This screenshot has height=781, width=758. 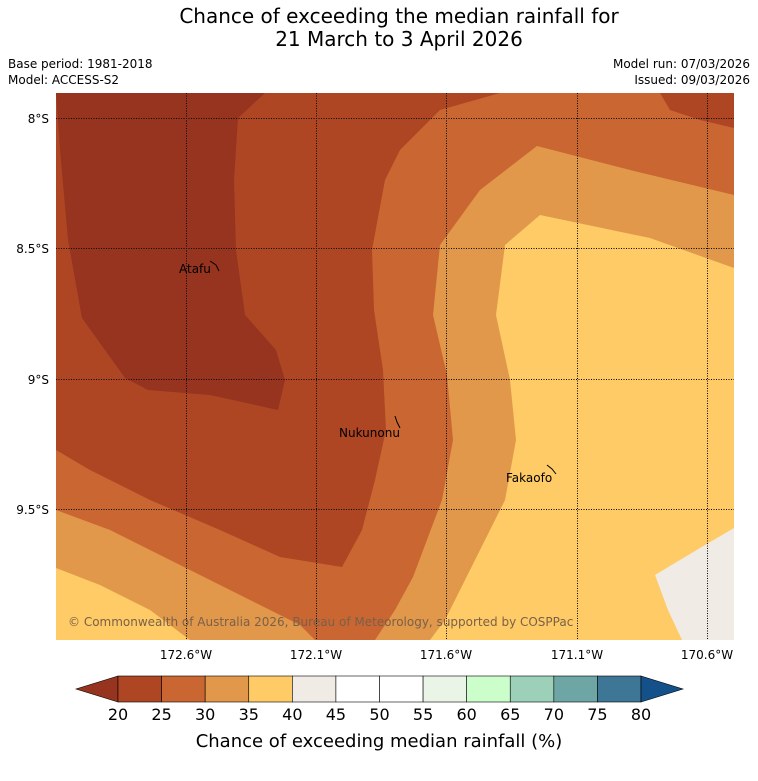 I want to click on lat-label-8: 8°S, so click(x=38, y=119).